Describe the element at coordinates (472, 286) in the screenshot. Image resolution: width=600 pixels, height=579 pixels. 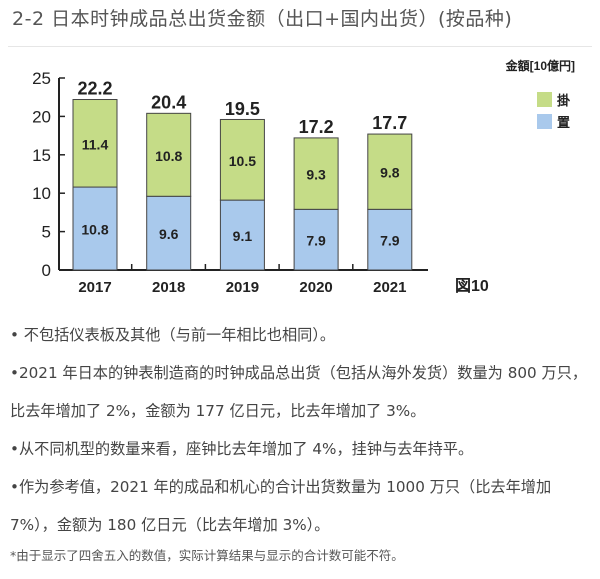
I see `figure-label: 図10` at that location.